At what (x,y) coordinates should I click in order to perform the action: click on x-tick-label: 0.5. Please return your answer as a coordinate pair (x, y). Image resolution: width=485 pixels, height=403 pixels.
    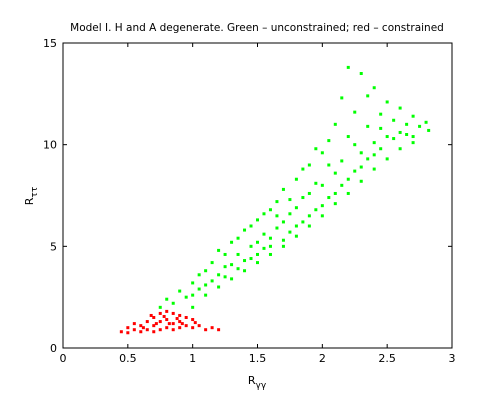
    Looking at the image, I should click on (128, 358).